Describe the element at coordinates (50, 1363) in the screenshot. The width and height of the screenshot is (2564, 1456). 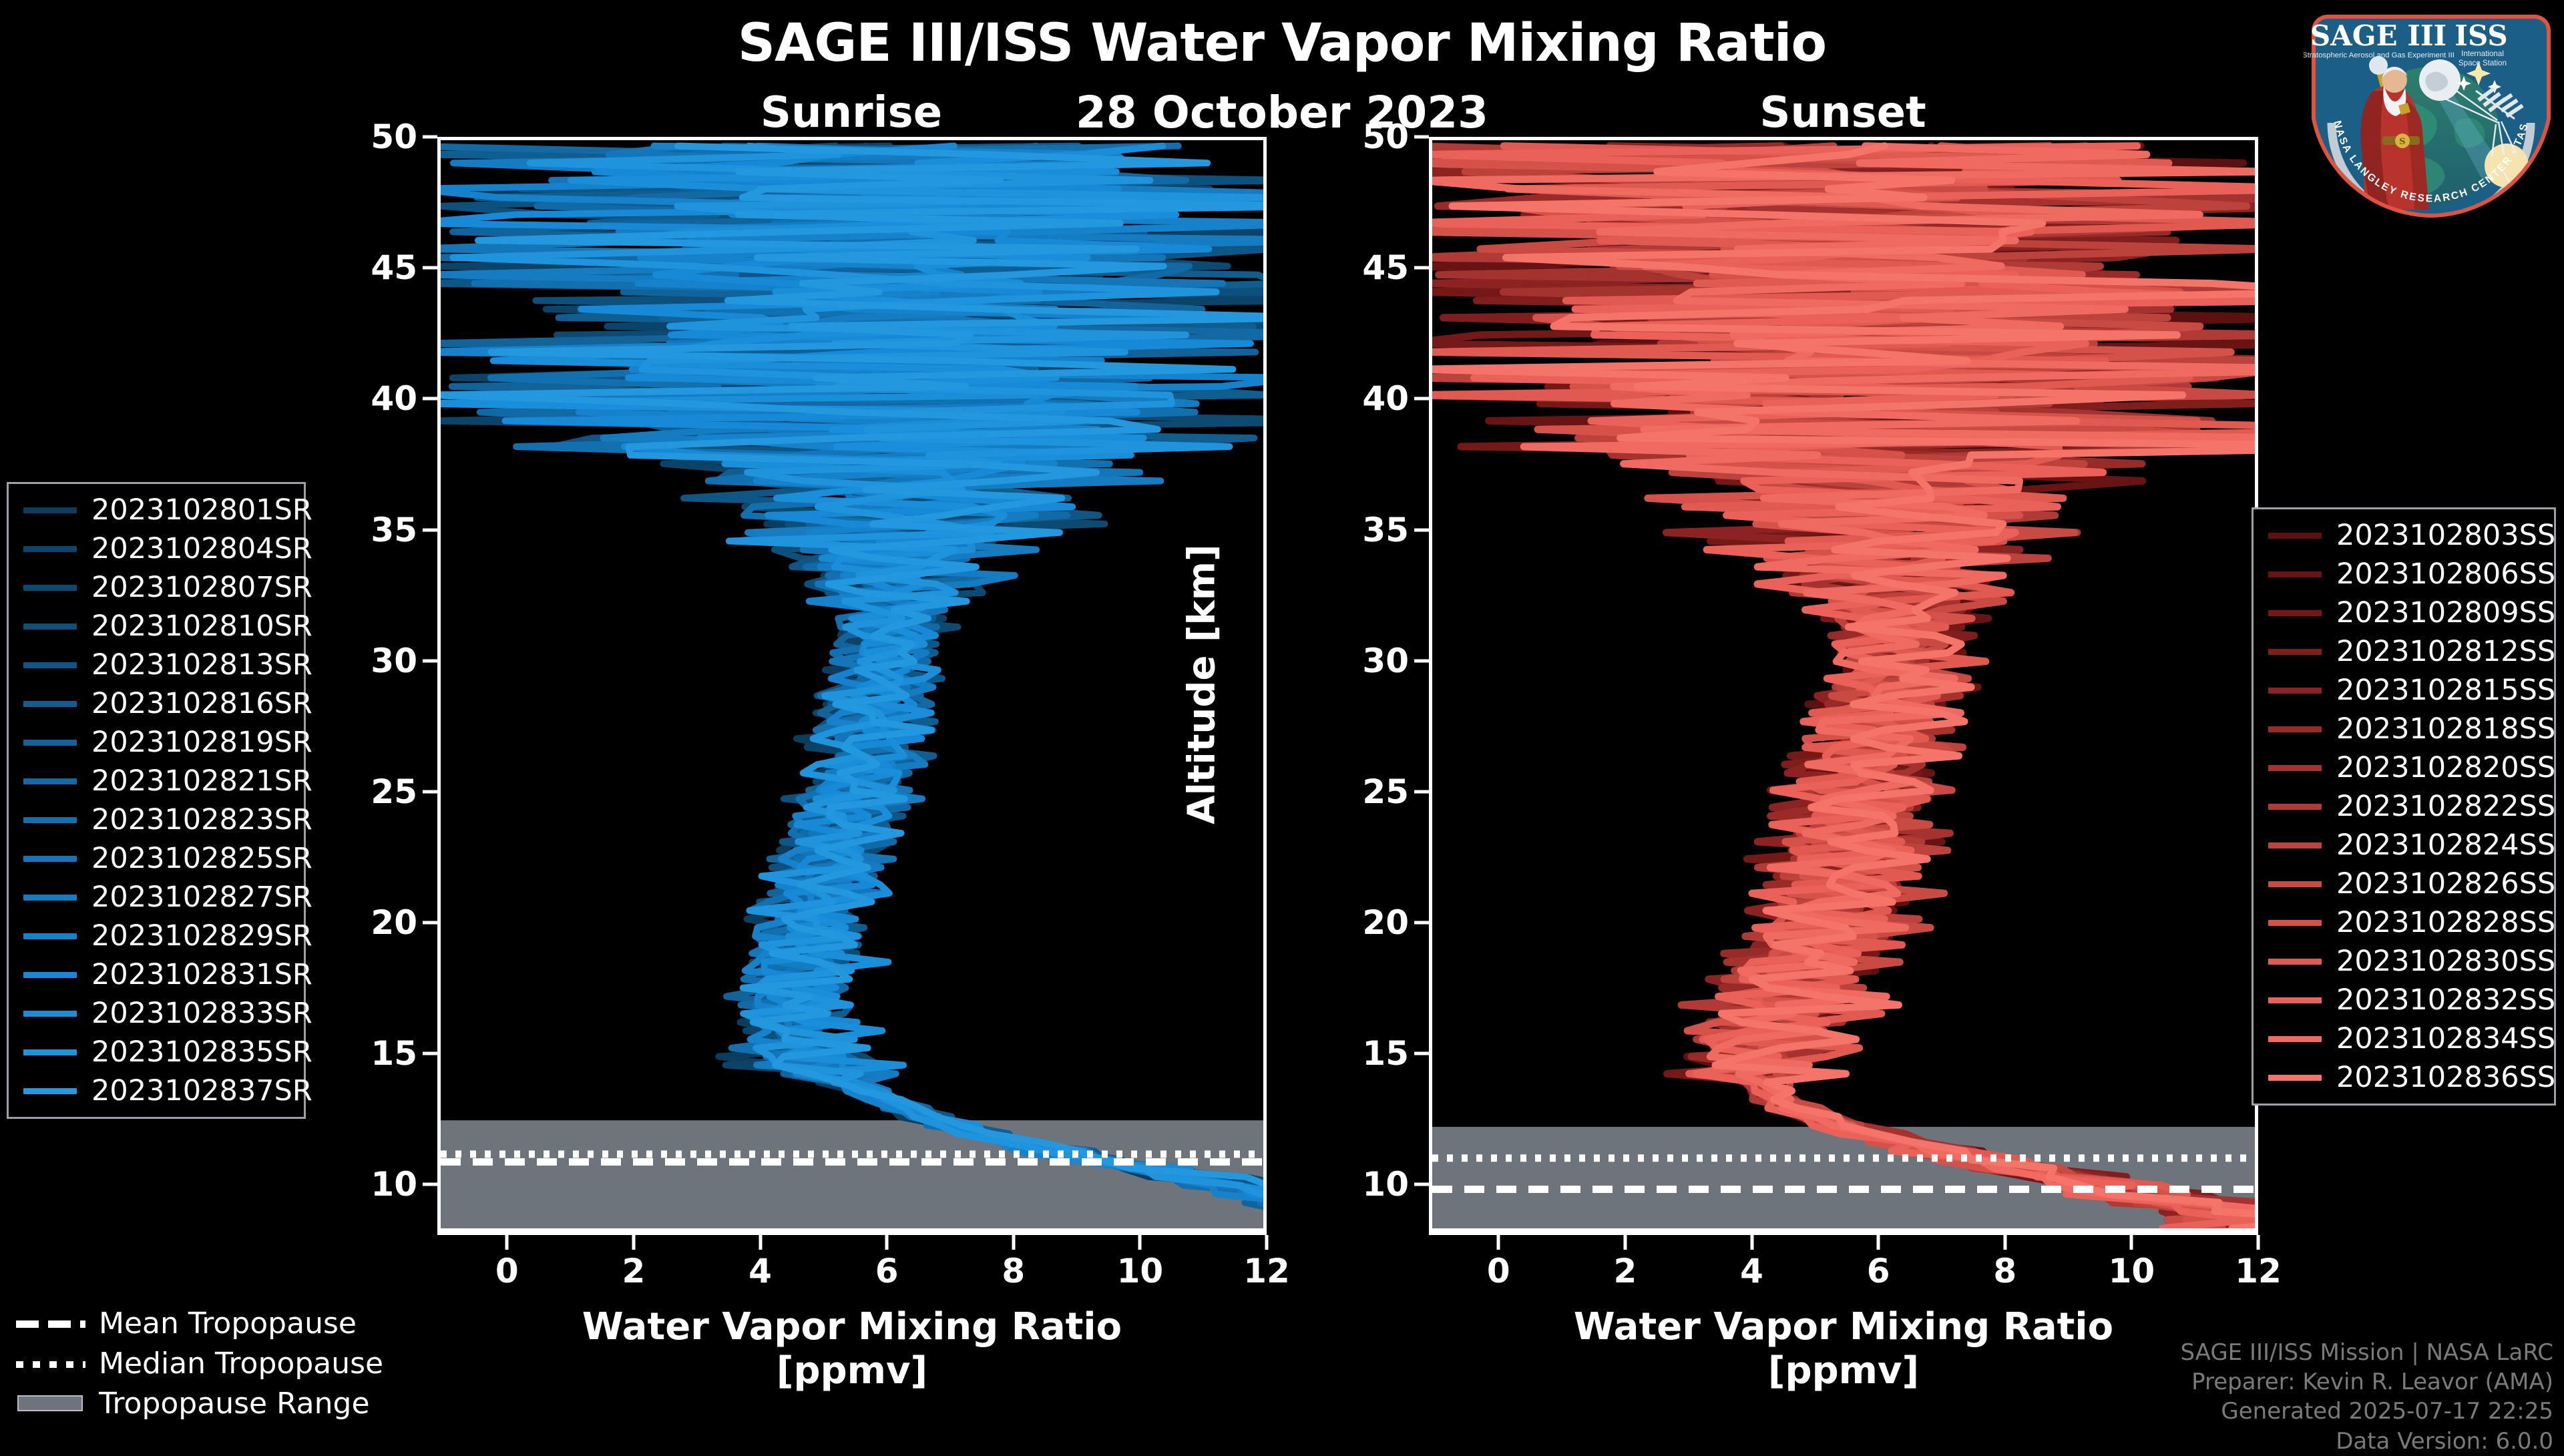
I see `tropopause-dot-swatch` at that location.